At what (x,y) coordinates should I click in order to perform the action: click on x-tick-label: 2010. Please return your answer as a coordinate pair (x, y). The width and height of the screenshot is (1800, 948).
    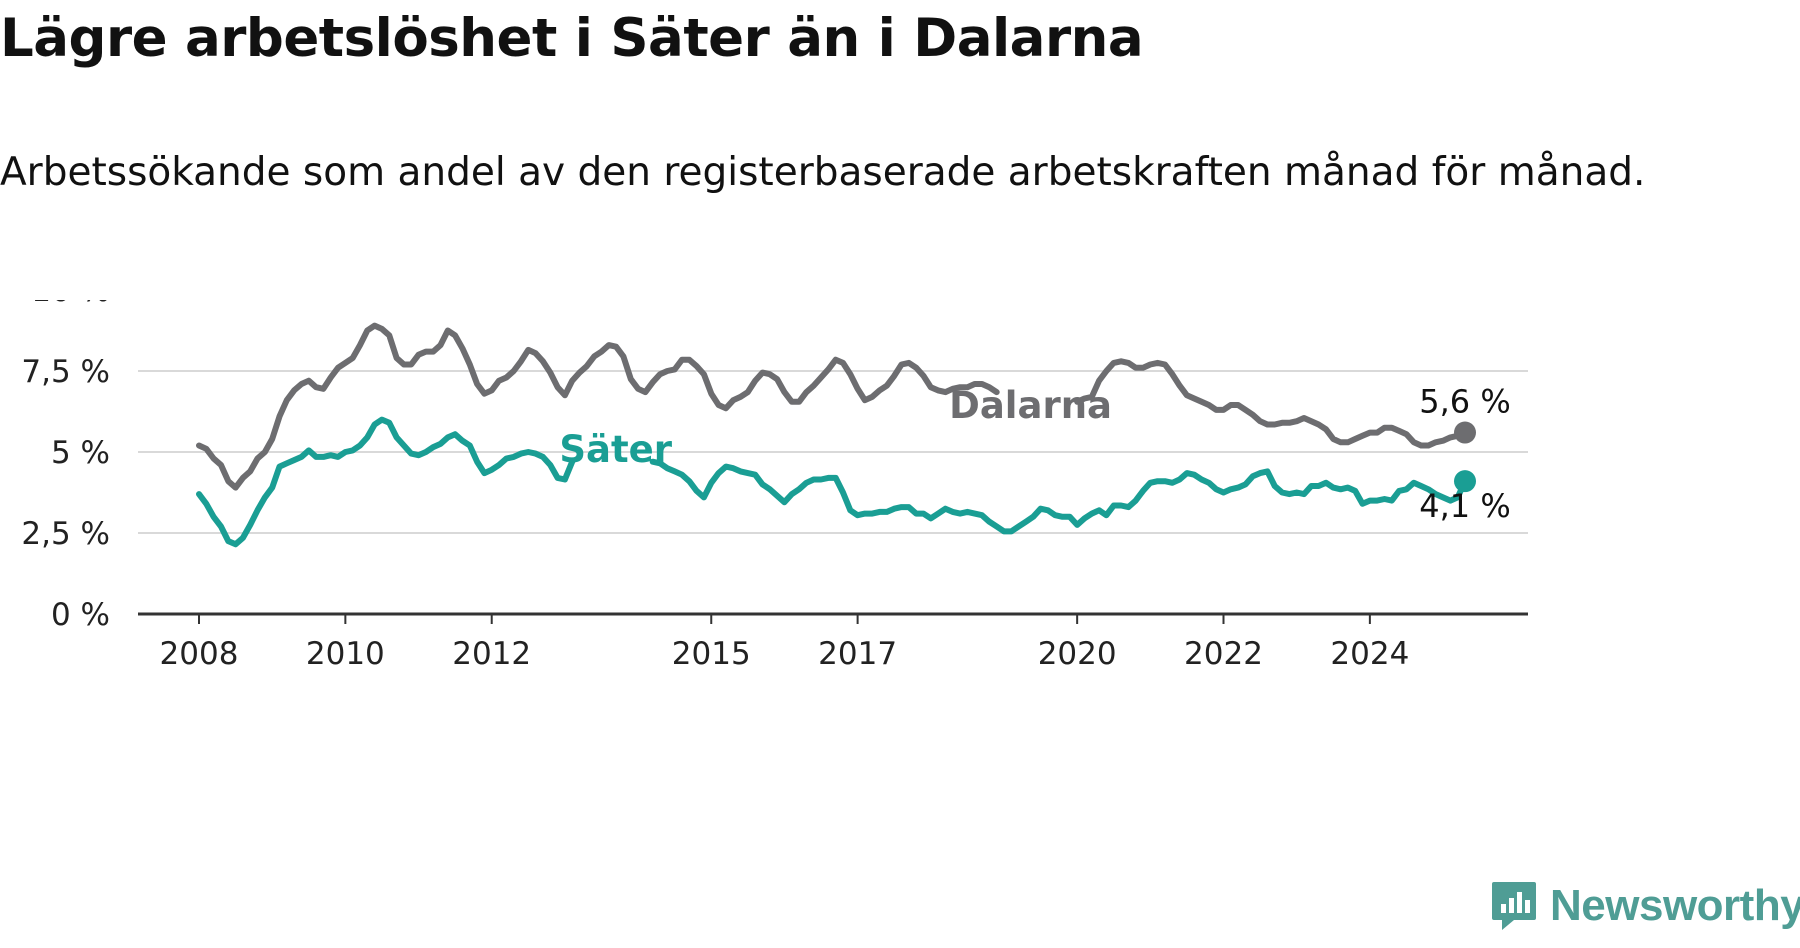
    Looking at the image, I should click on (345, 654).